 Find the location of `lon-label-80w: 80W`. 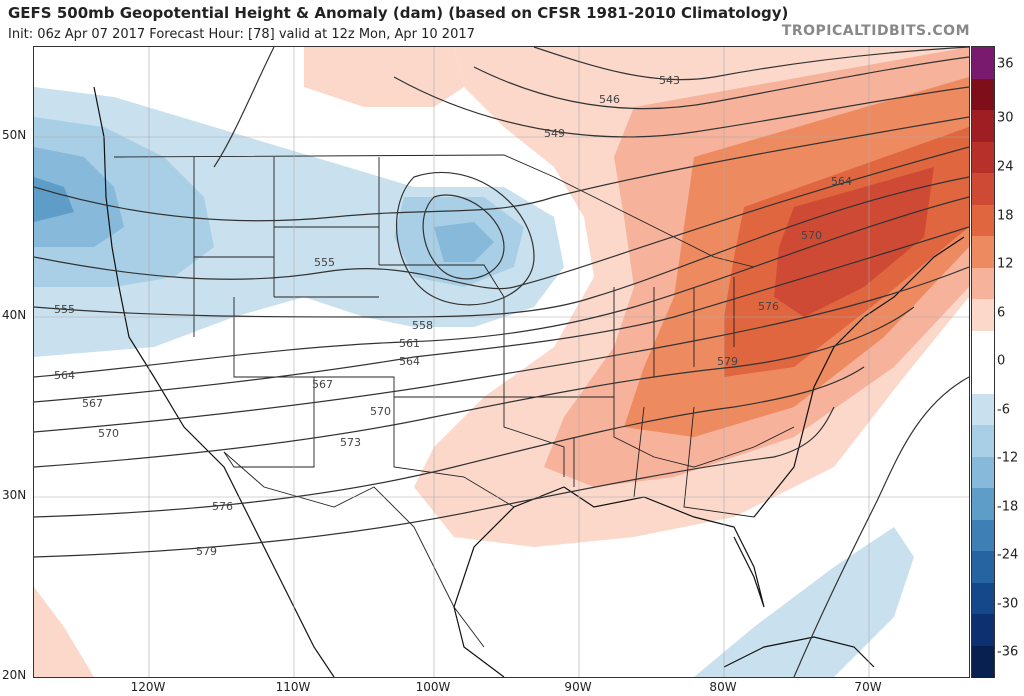

lon-label-80w: 80W is located at coordinates (723, 687).